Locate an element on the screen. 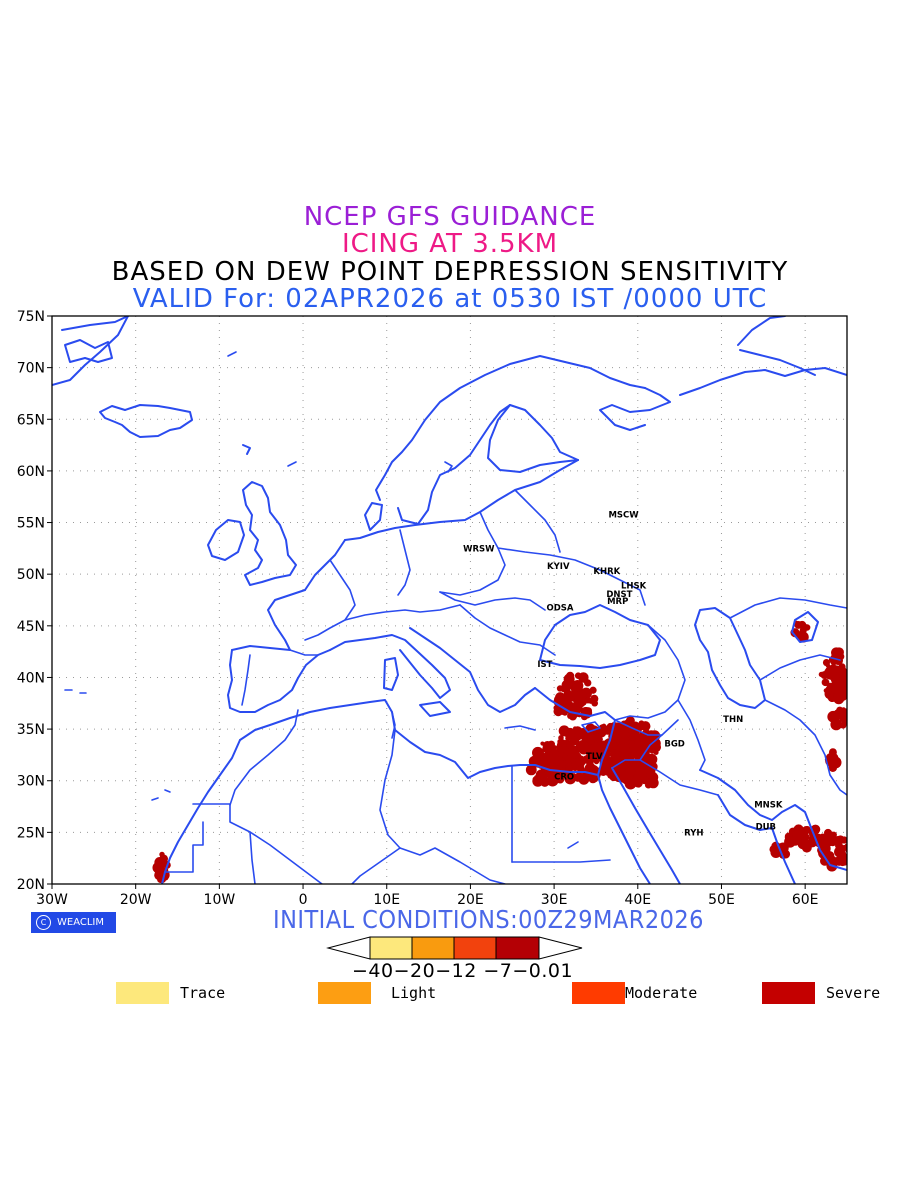 The image size is (900, 1200). border-libya-algeria is located at coordinates (390, 789).